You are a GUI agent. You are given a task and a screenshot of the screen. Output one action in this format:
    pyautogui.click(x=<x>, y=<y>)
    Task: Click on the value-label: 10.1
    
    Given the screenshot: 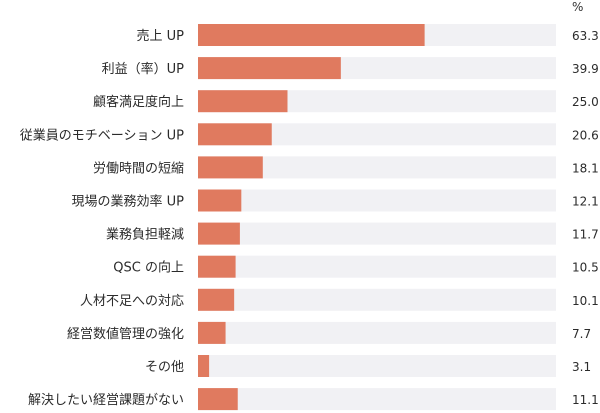 What is the action you would take?
    pyautogui.click(x=585, y=301)
    